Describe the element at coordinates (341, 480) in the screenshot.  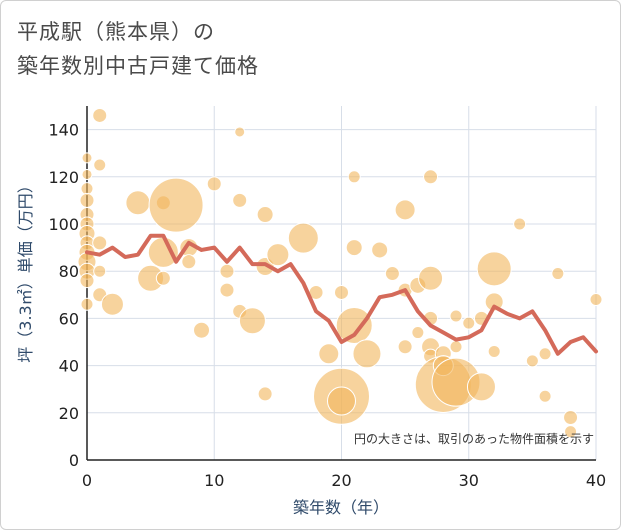
I see `x-tick-label: 20` at that location.